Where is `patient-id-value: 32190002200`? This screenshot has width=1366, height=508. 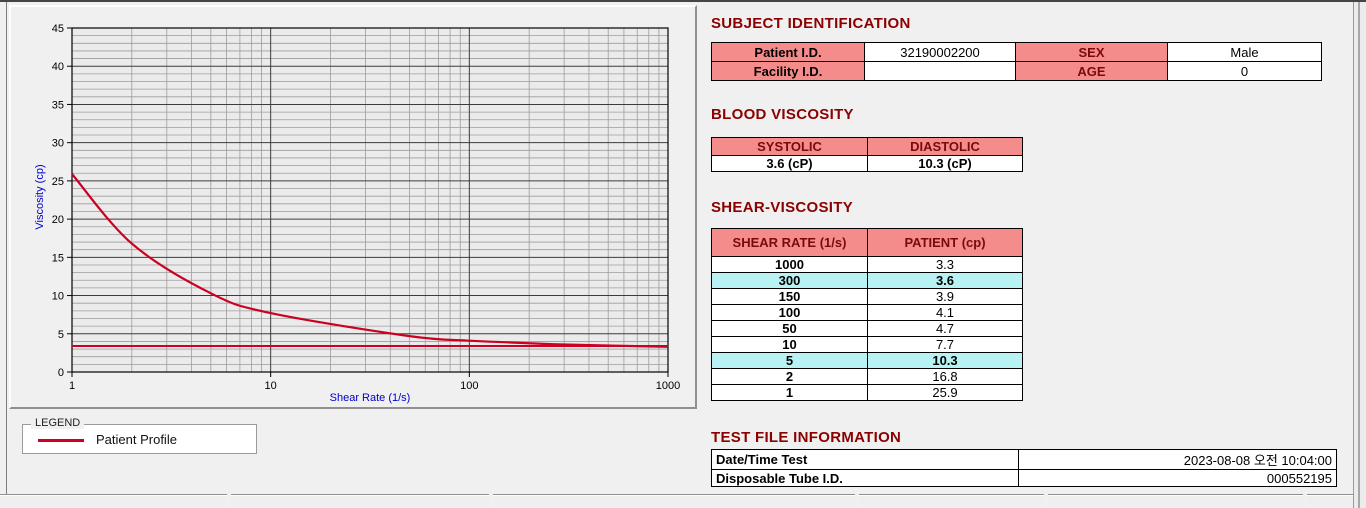
patient-id-value: 32190002200 is located at coordinates (940, 52).